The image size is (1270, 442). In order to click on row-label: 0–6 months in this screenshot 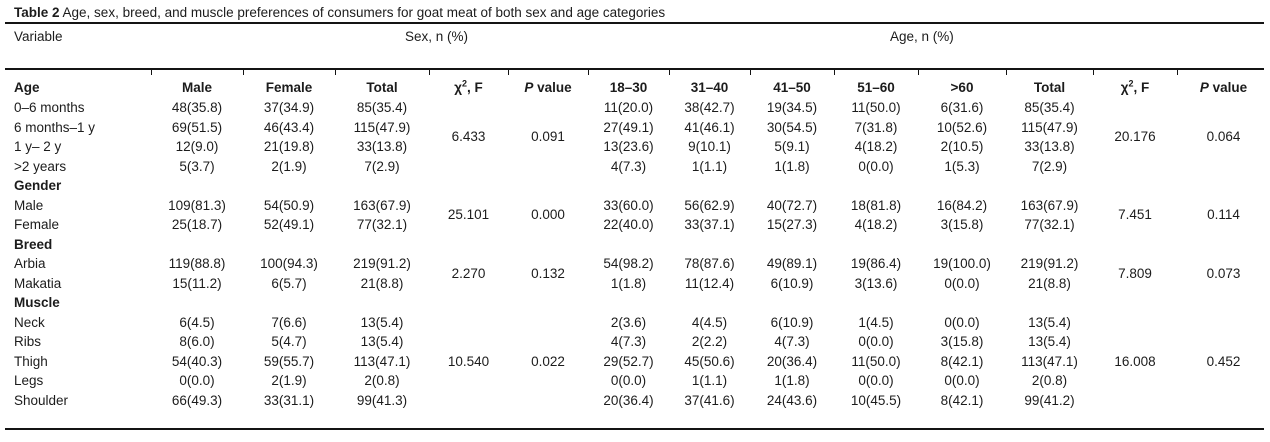, I will do `click(49, 107)`.